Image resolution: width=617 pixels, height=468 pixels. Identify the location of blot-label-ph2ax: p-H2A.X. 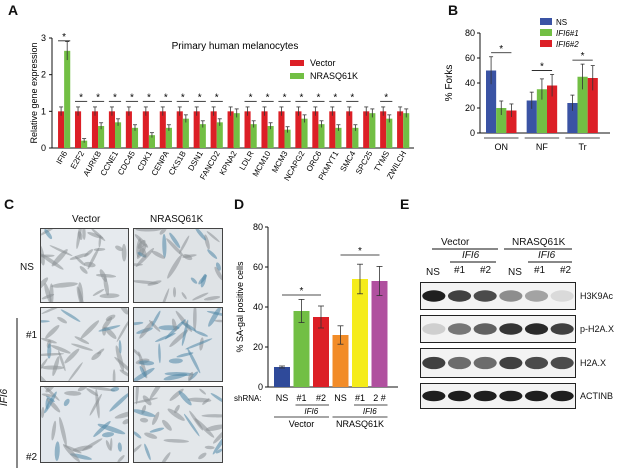
(597, 329).